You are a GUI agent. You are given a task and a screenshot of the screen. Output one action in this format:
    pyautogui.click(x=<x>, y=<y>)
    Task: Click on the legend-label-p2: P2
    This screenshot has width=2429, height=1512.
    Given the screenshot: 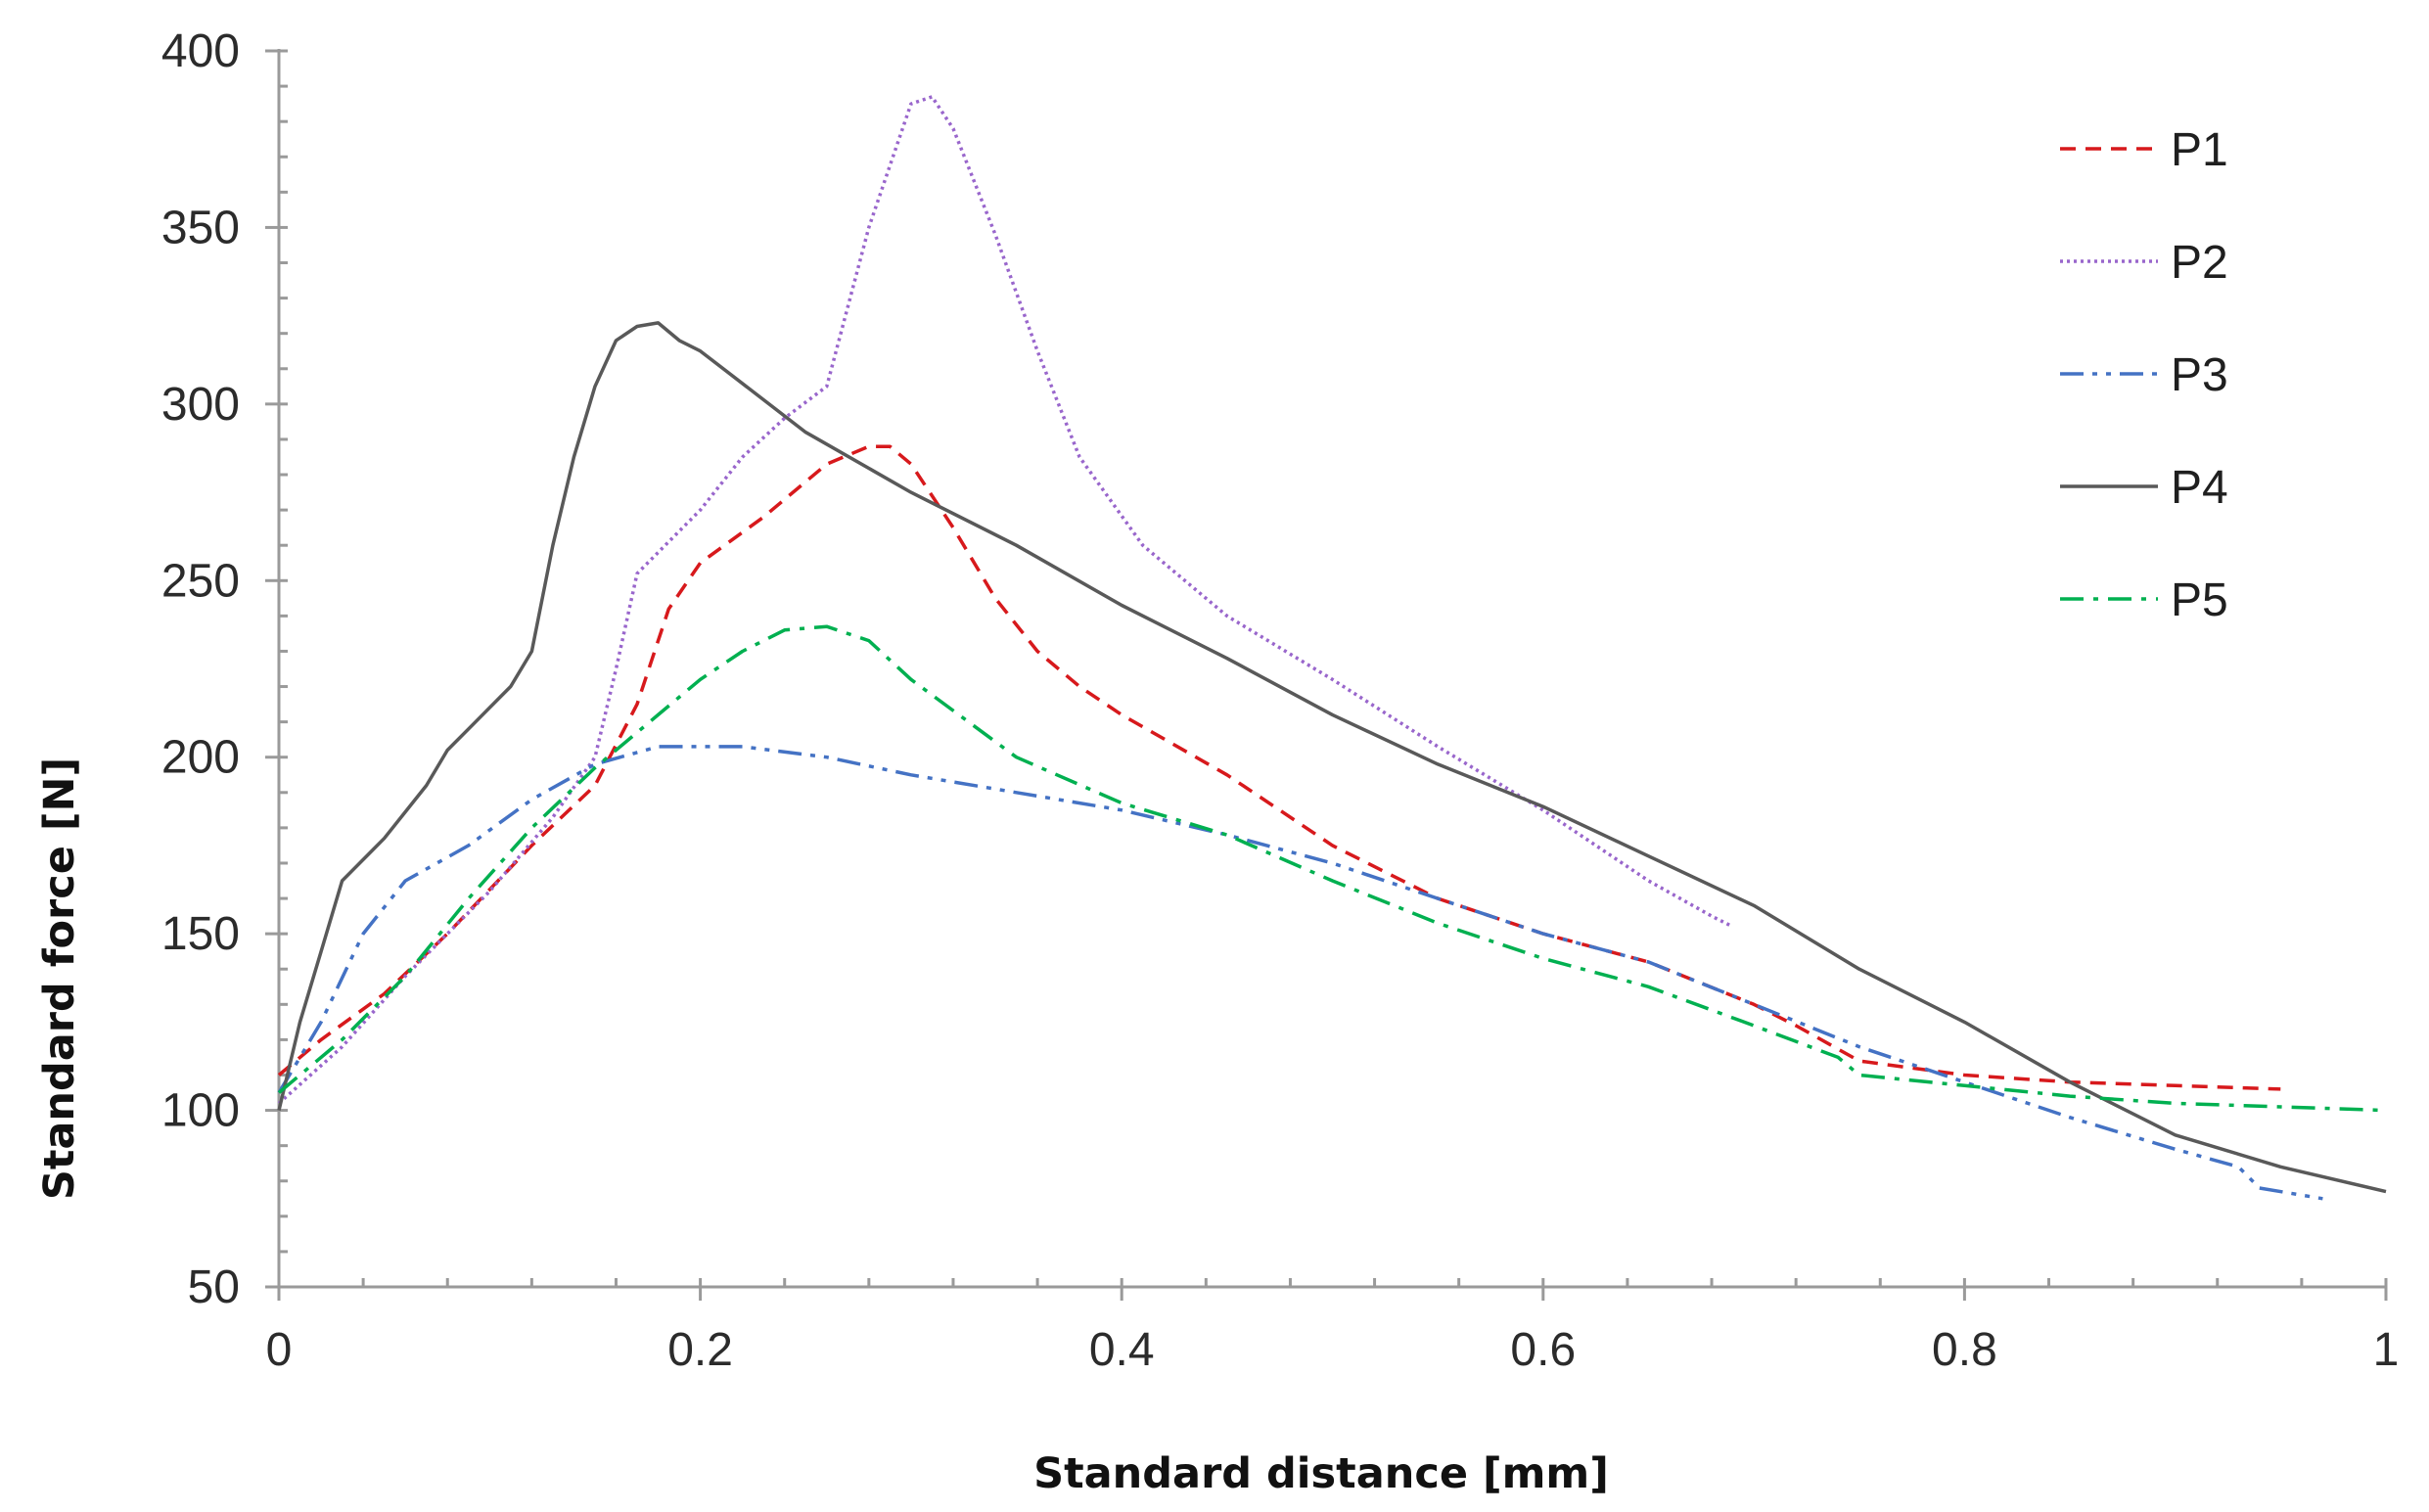 What is the action you would take?
    pyautogui.click(x=2199, y=263)
    